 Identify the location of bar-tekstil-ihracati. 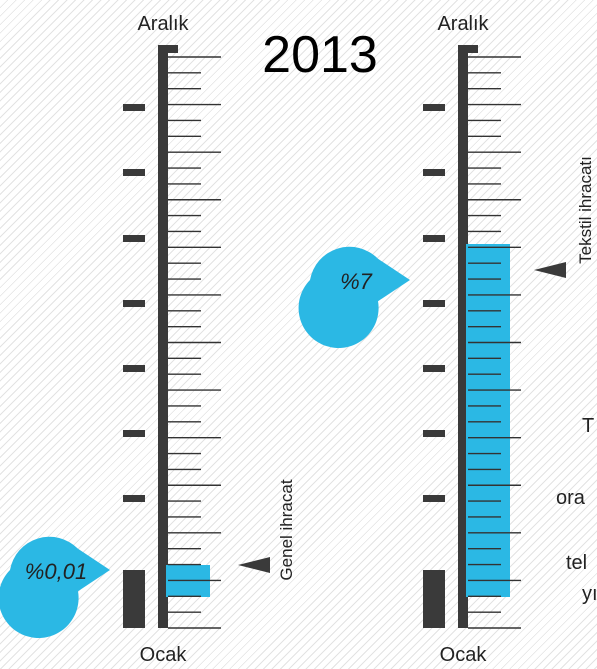
(488, 420).